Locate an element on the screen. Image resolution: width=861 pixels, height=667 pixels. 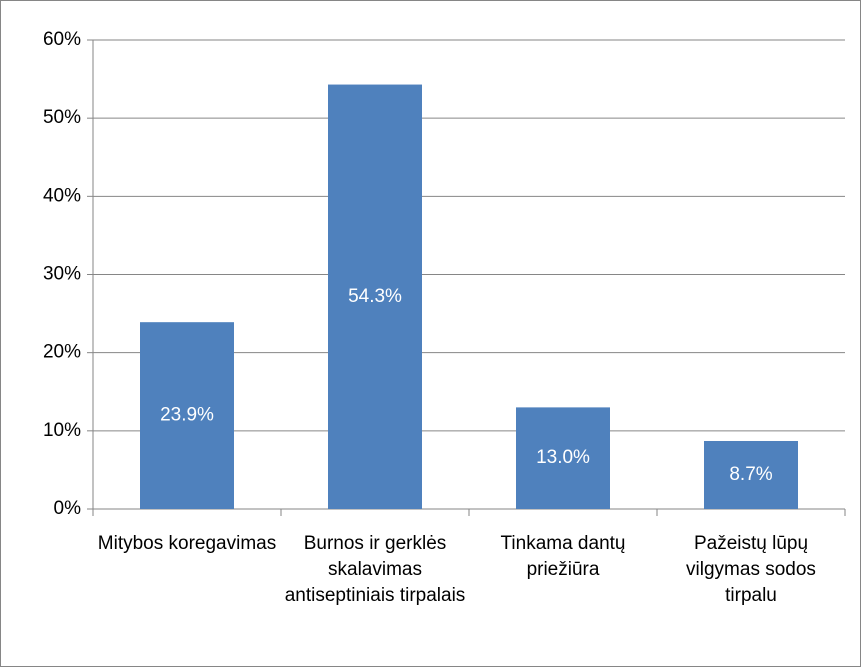
y-tick-label: 50% is located at coordinates (62, 117).